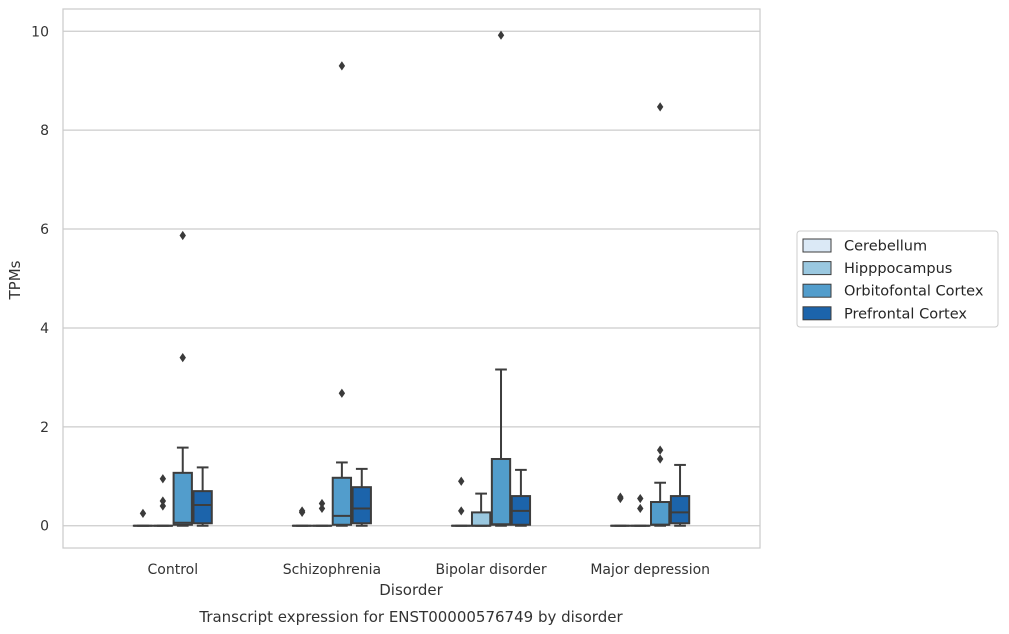  What do you see at coordinates (817, 245) in the screenshot?
I see `legend-swatch-cerebellum` at bounding box center [817, 245].